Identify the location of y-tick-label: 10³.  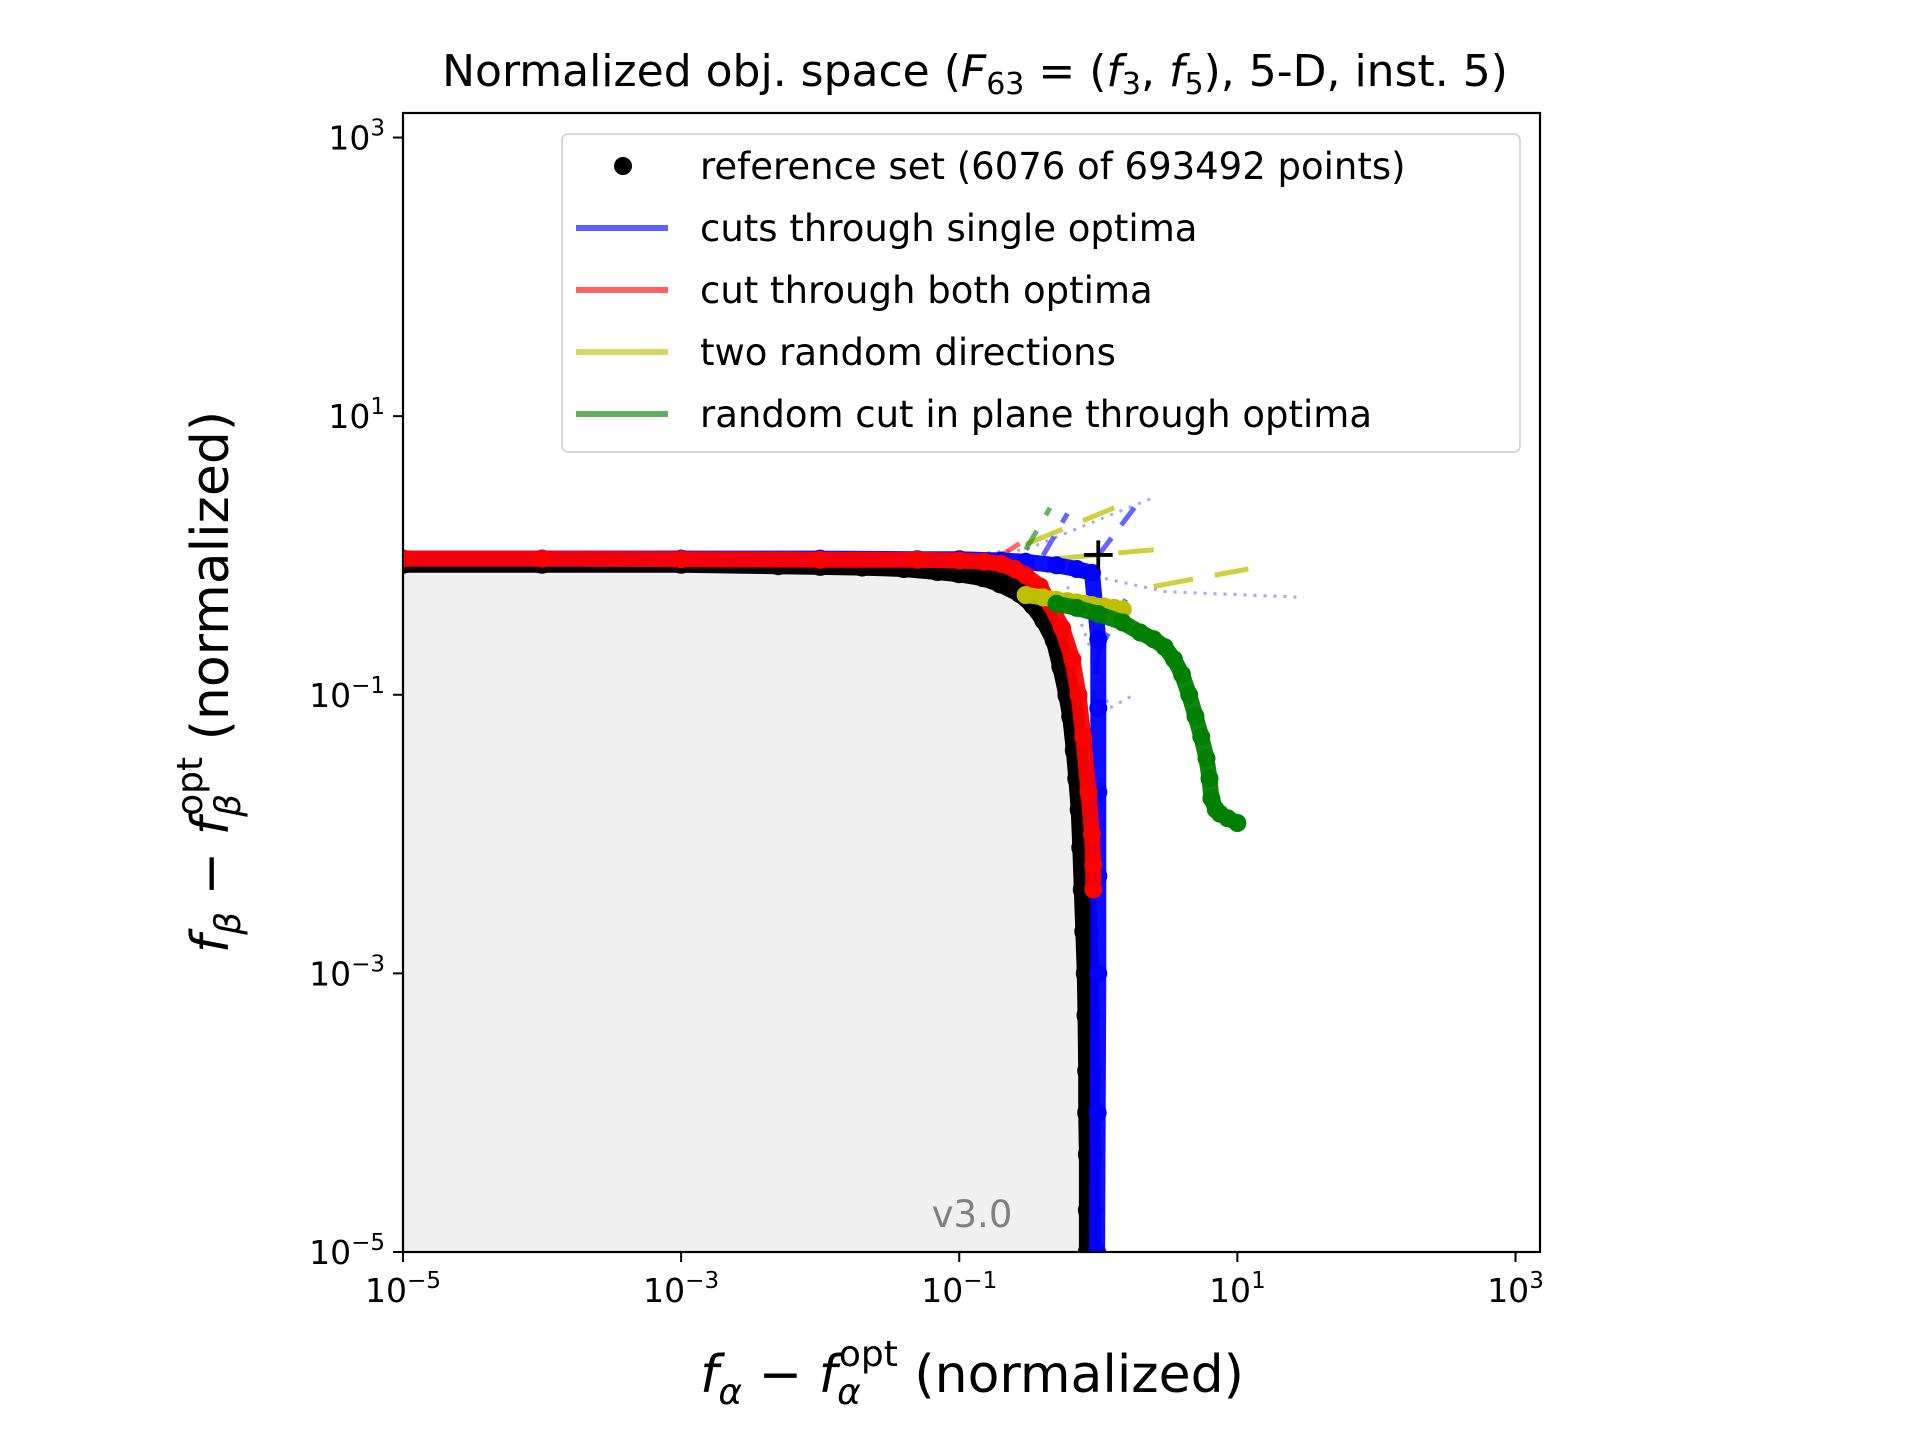
(356, 137).